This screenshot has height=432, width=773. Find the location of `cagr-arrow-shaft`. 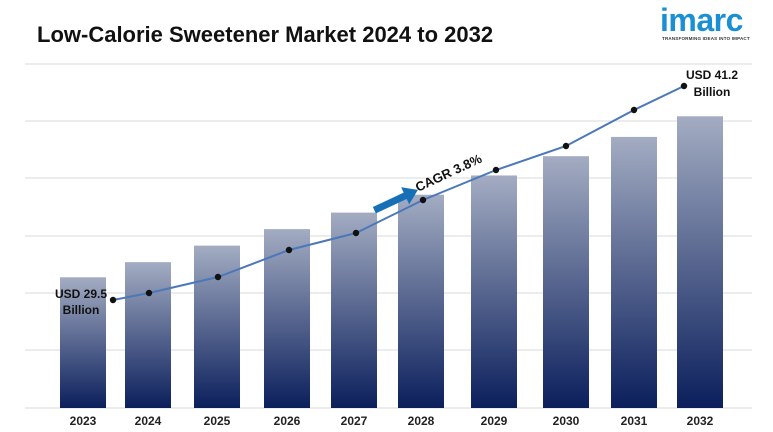

cagr-arrow-shaft is located at coordinates (390, 202).